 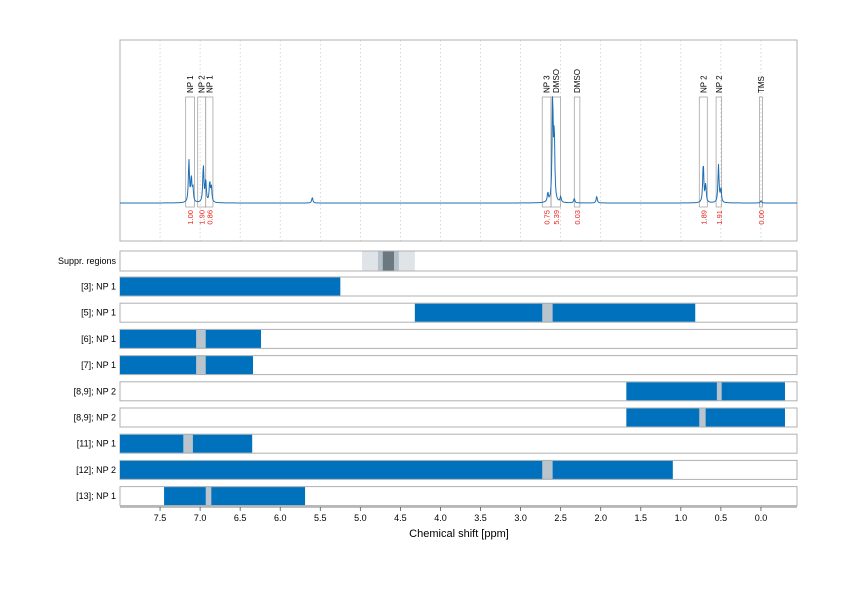 I want to click on integral-value: 1.91, so click(x=719, y=217).